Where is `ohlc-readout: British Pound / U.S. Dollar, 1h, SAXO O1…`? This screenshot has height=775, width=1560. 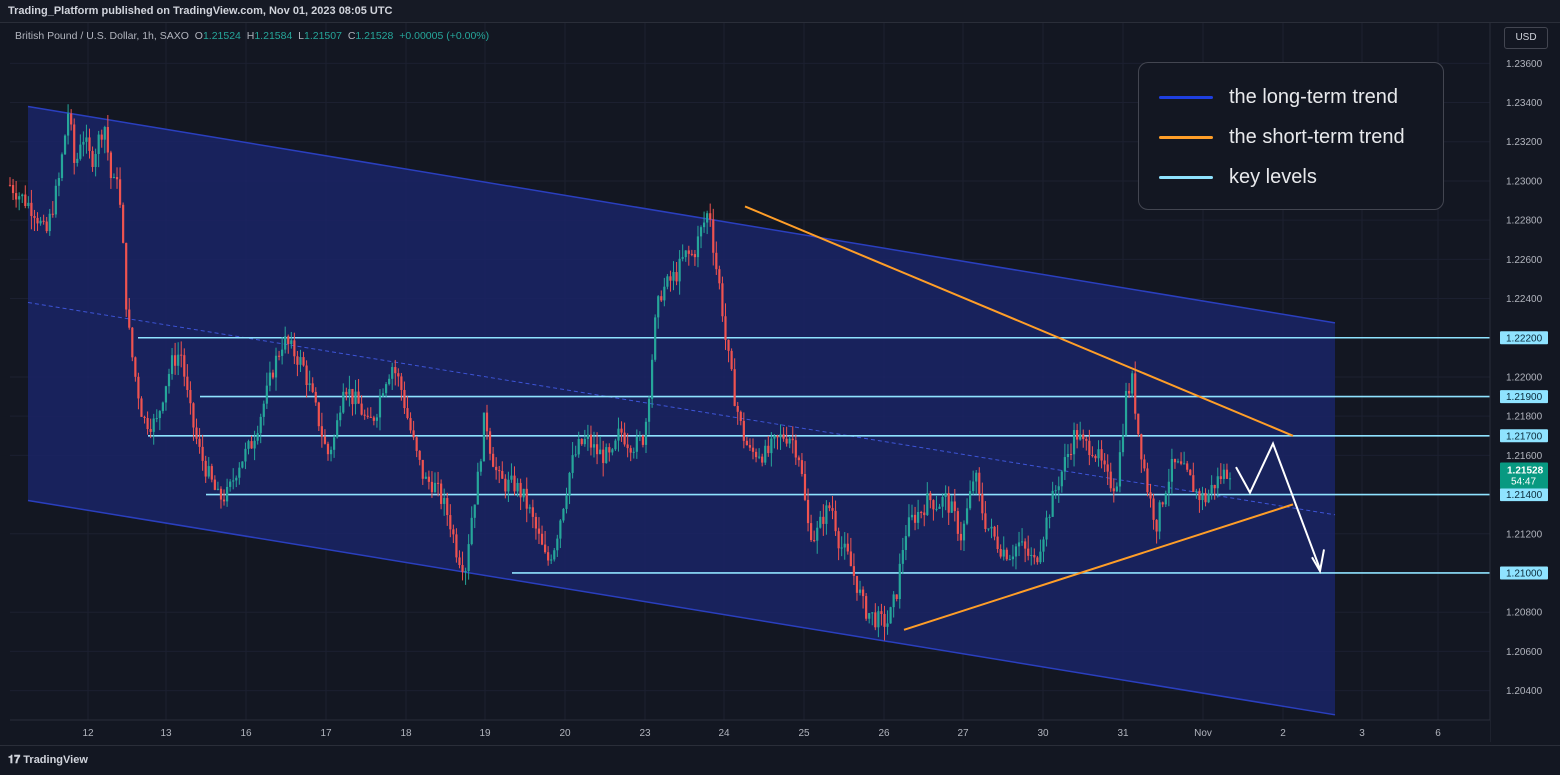 ohlc-readout: British Pound / U.S. Dollar, 1h, SAXO O1… is located at coordinates (252, 36).